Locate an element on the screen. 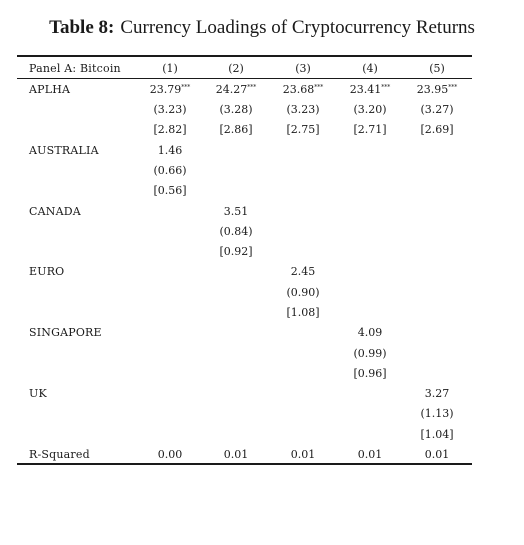  euro-coef: 2.45 is located at coordinates (303, 271).